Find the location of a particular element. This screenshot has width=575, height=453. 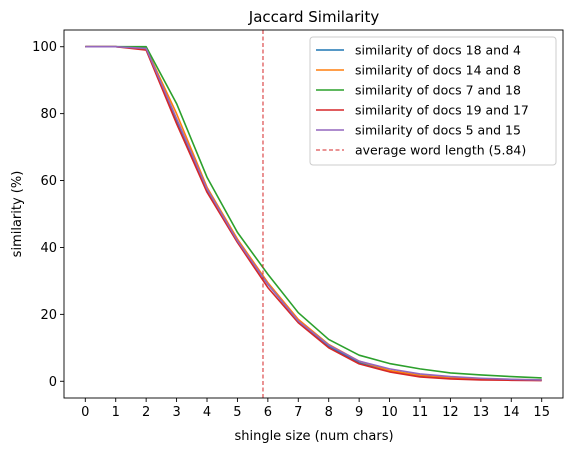

x-tick-label: 13 is located at coordinates (481, 412).